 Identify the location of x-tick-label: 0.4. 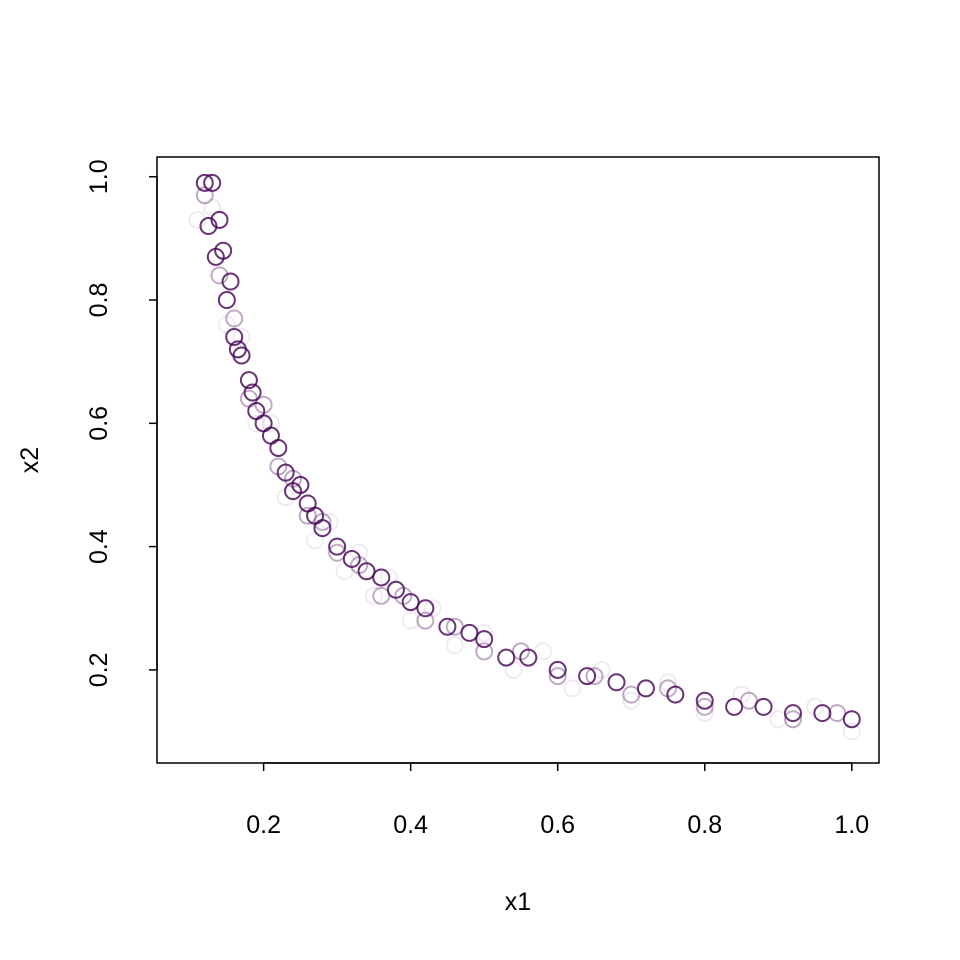
(410, 825).